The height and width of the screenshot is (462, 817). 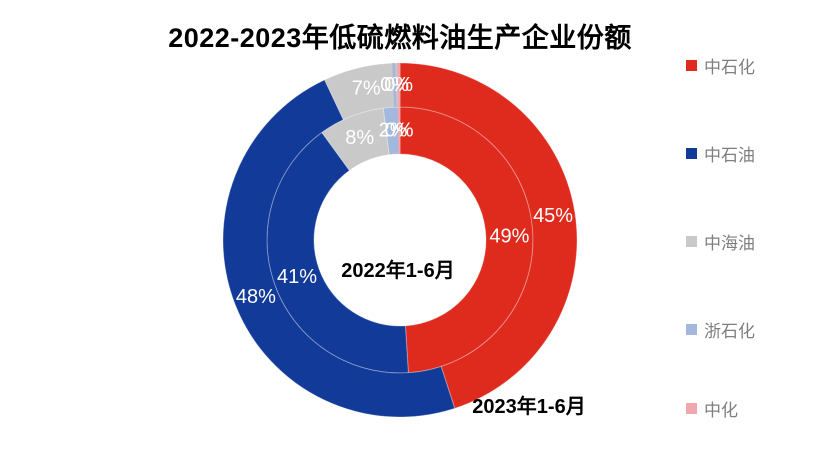 I want to click on slice-label: 49%, so click(x=509, y=237).